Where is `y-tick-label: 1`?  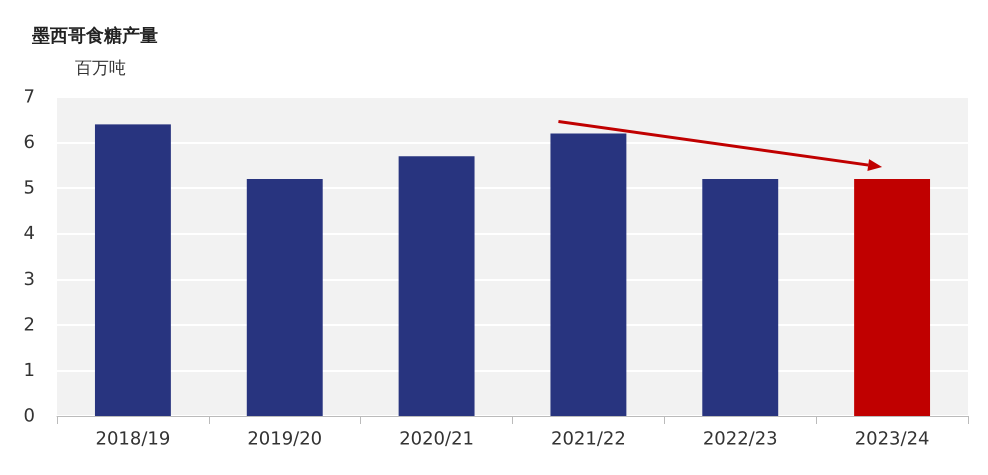
y-tick-label: 1 is located at coordinates (29, 370).